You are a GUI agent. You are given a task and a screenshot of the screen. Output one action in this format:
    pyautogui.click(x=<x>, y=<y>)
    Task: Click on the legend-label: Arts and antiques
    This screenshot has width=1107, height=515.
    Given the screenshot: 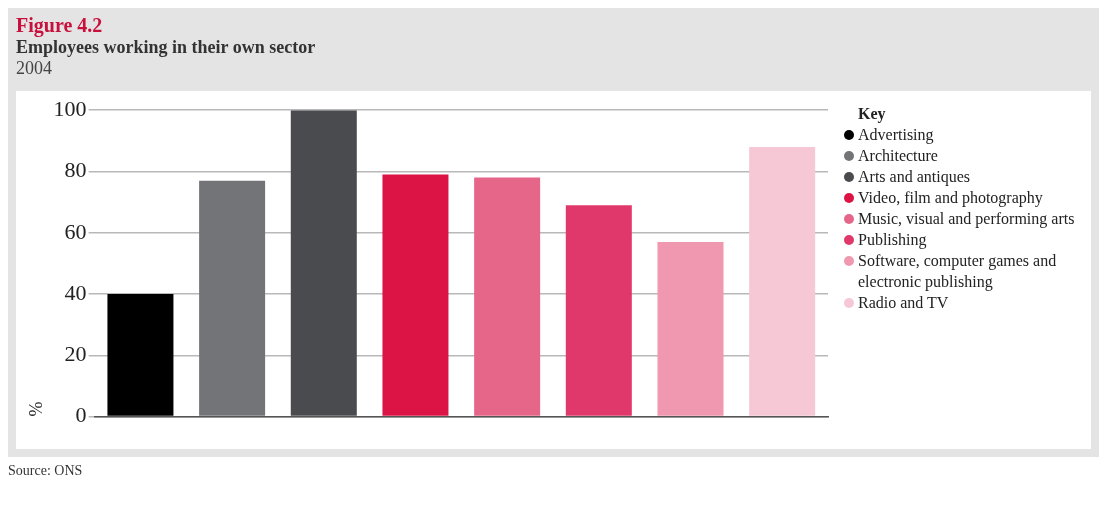 What is the action you would take?
    pyautogui.click(x=914, y=177)
    